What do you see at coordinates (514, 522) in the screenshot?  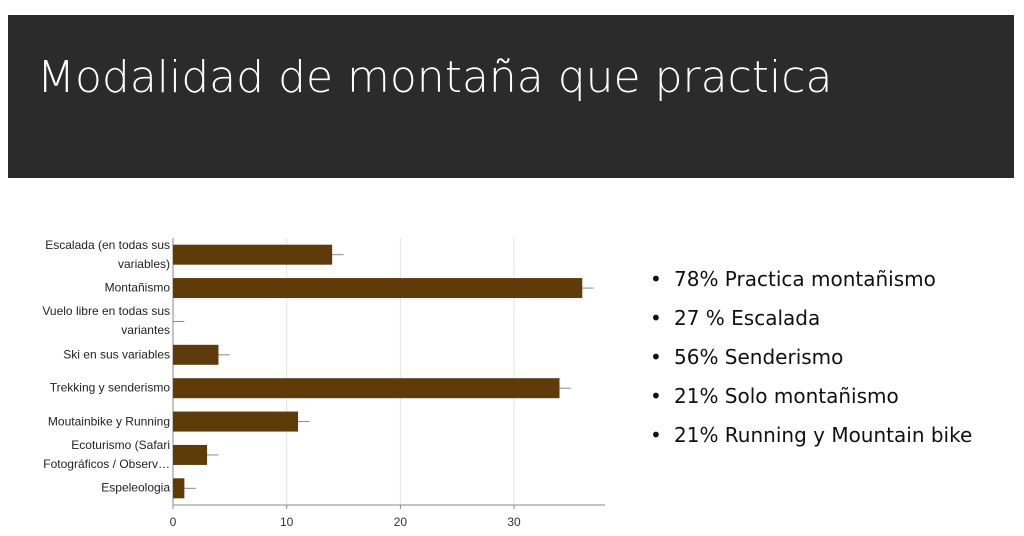 I see `x-tick-label: 30` at bounding box center [514, 522].